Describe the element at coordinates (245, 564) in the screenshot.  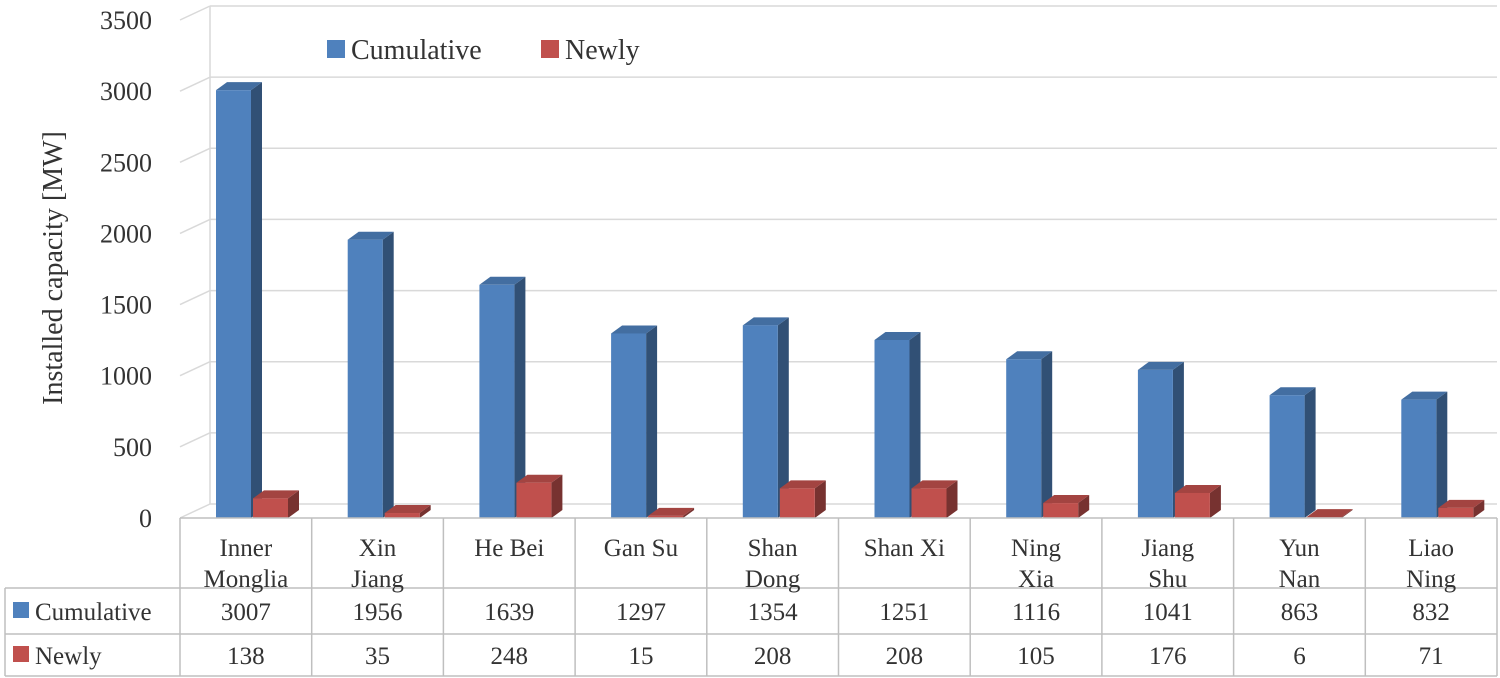
I see `x-tick-label: Inner Monglia` at that location.